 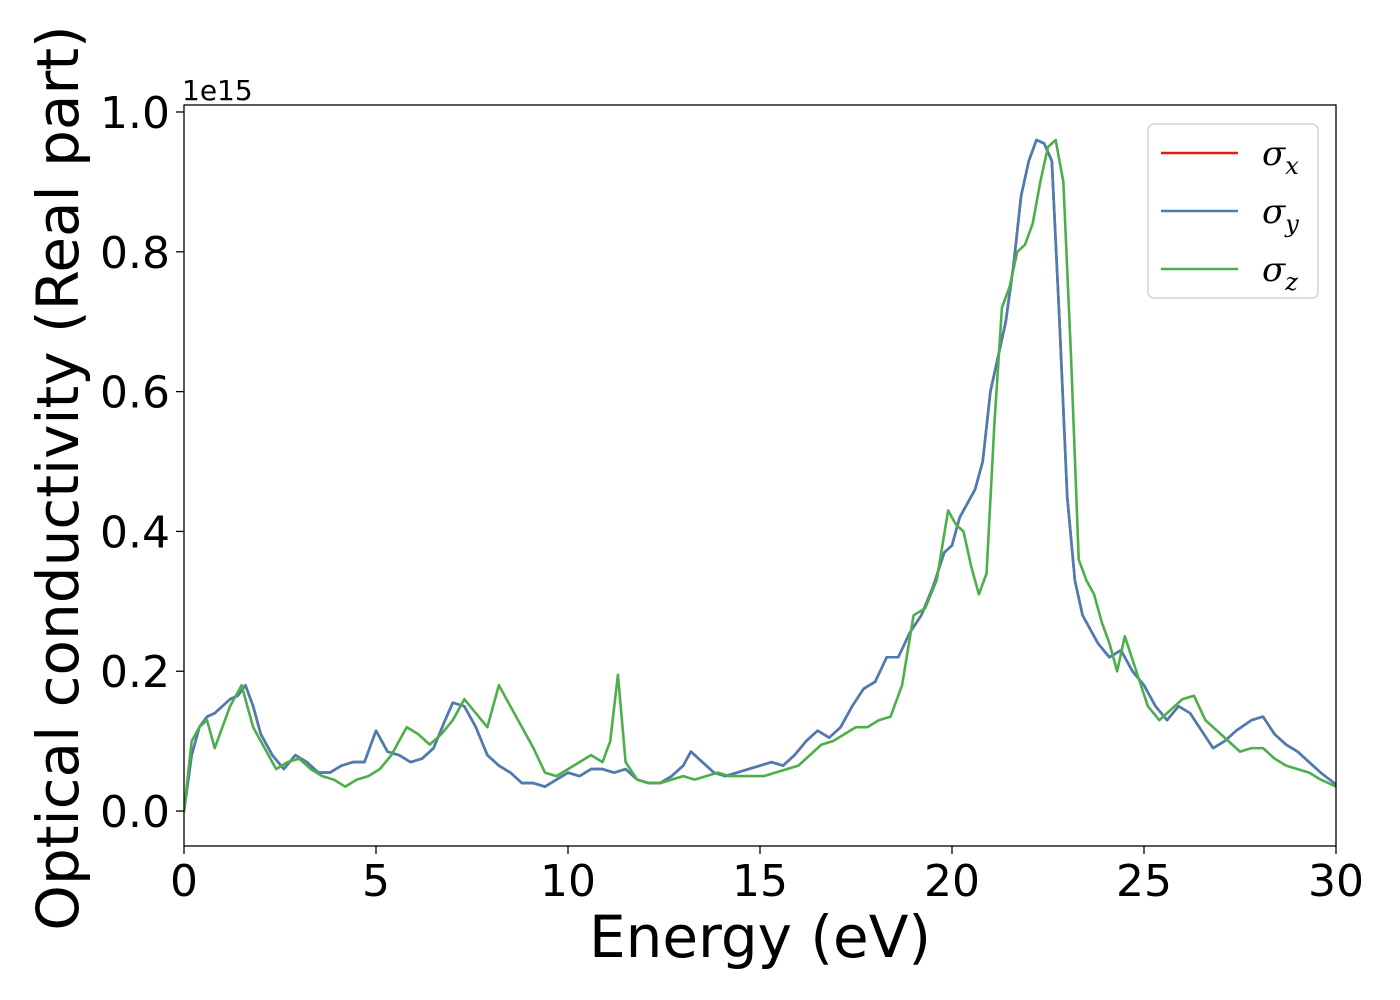 What do you see at coordinates (376, 881) in the screenshot?
I see `x-tick-label: 5` at bounding box center [376, 881].